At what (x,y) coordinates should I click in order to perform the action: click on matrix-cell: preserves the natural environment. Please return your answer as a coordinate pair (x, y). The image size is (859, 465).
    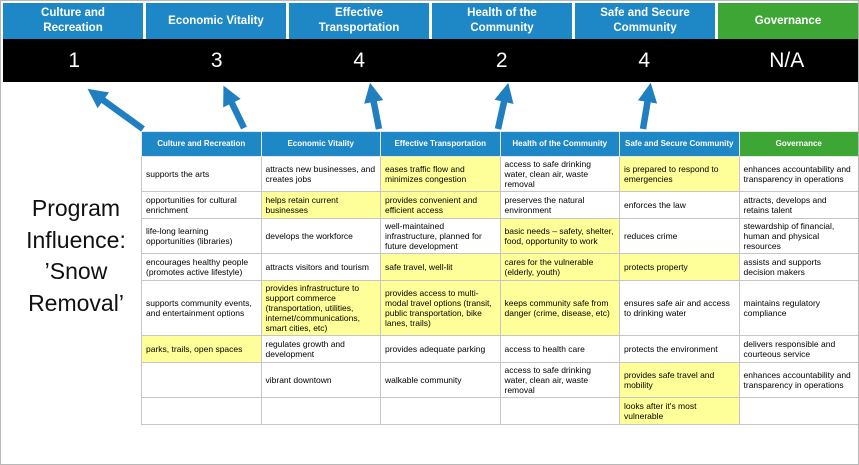
    Looking at the image, I should click on (559, 205).